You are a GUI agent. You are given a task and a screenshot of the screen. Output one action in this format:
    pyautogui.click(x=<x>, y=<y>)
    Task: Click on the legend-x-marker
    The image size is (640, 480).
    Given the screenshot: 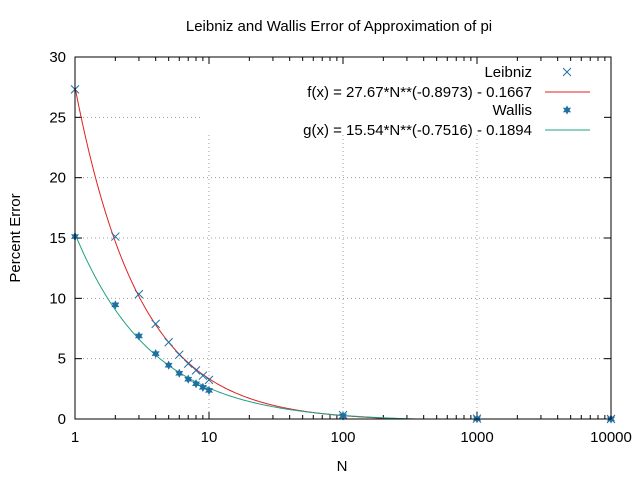 What is the action you would take?
    pyautogui.click(x=567, y=72)
    